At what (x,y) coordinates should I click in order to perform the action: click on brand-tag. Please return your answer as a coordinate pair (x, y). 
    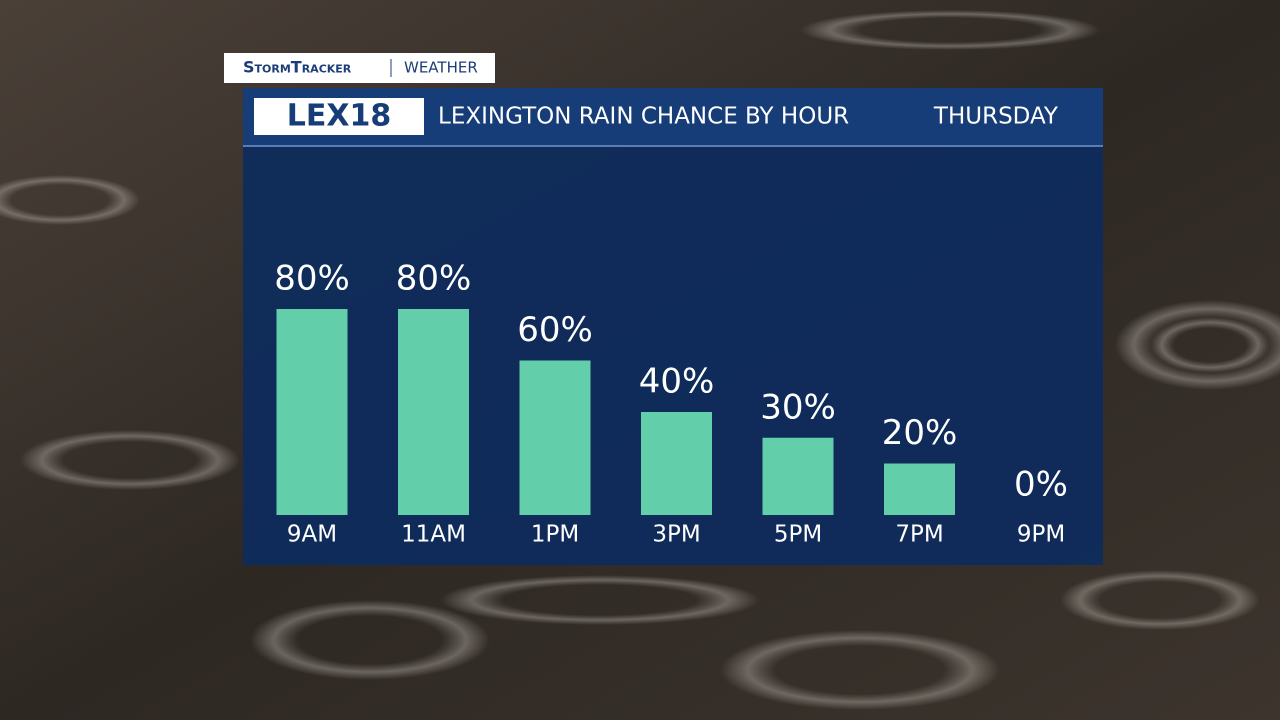
    Looking at the image, I should click on (359, 68).